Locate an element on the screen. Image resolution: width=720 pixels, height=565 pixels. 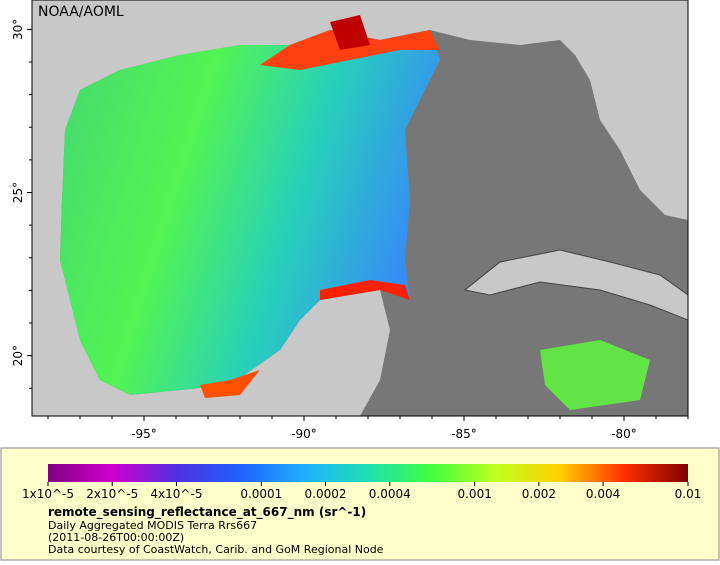
colorbar-tick-label: 0.0001 is located at coordinates (261, 494).